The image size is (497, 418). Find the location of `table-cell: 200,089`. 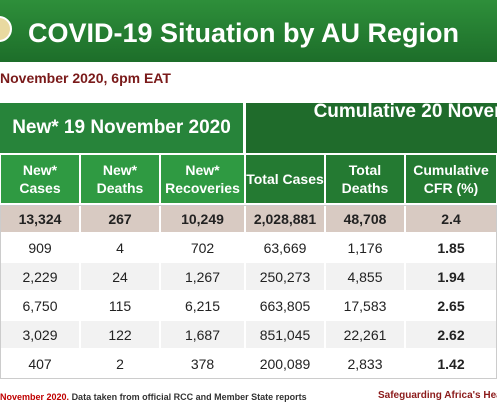

table-cell: 200,089 is located at coordinates (285, 363).